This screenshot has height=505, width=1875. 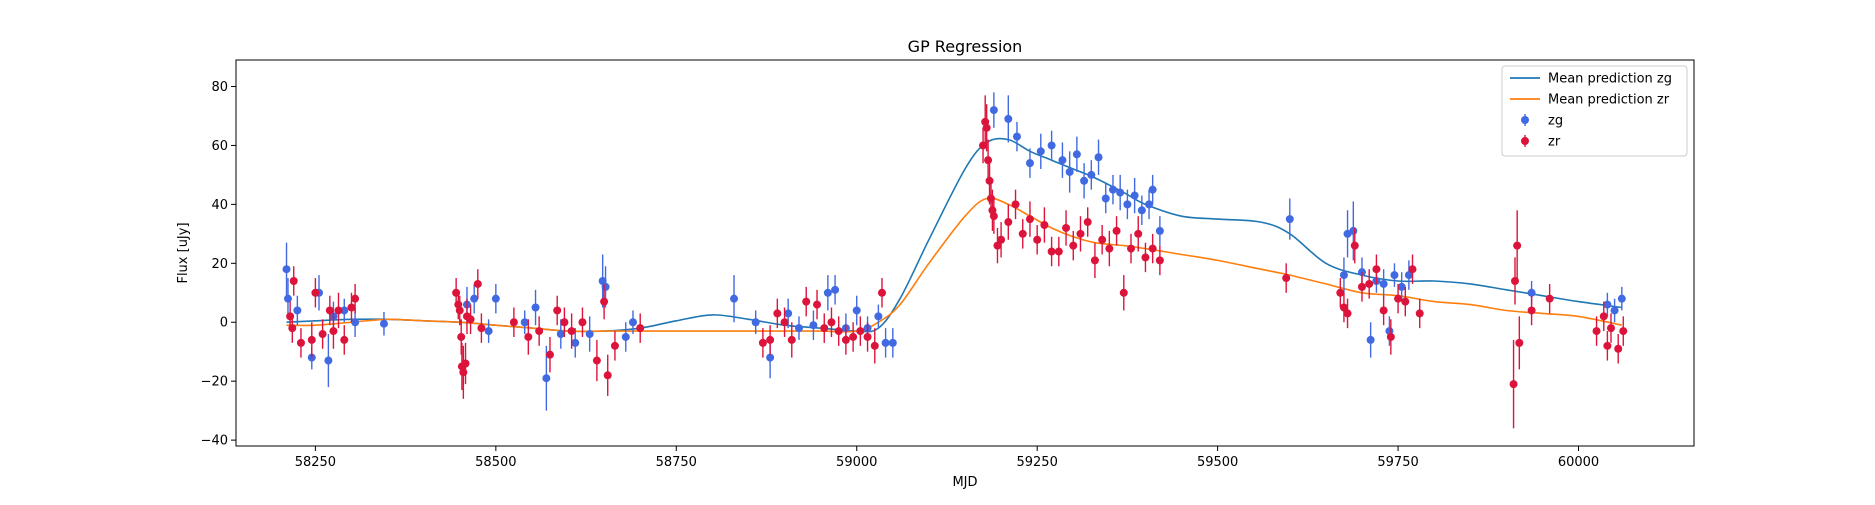 What do you see at coordinates (1610, 79) in the screenshot?
I see `legend-label: Mean prediction zg` at bounding box center [1610, 79].